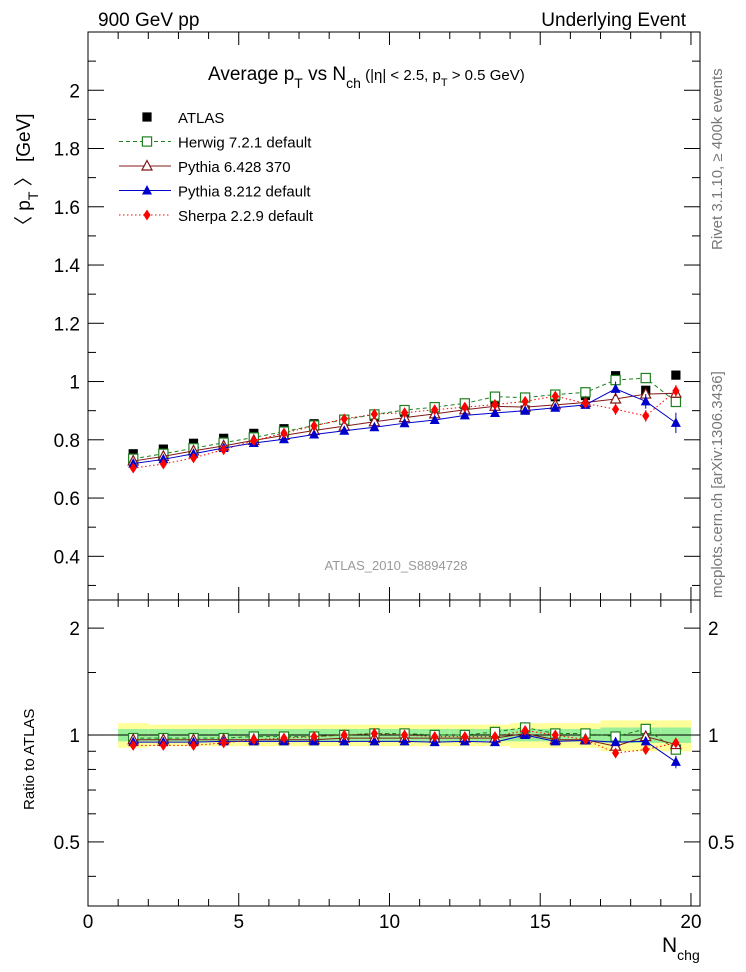 Image resolution: width=746 pixels, height=972 pixels. Describe the element at coordinates (88, 922) in the screenshot. I see `x-tick-label: 0` at that location.